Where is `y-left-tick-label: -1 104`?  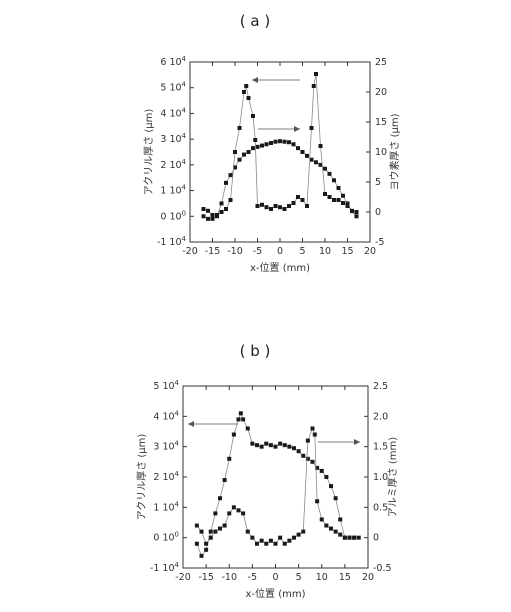
y-left-tick-label: -1 104 is located at coordinates (172, 241).